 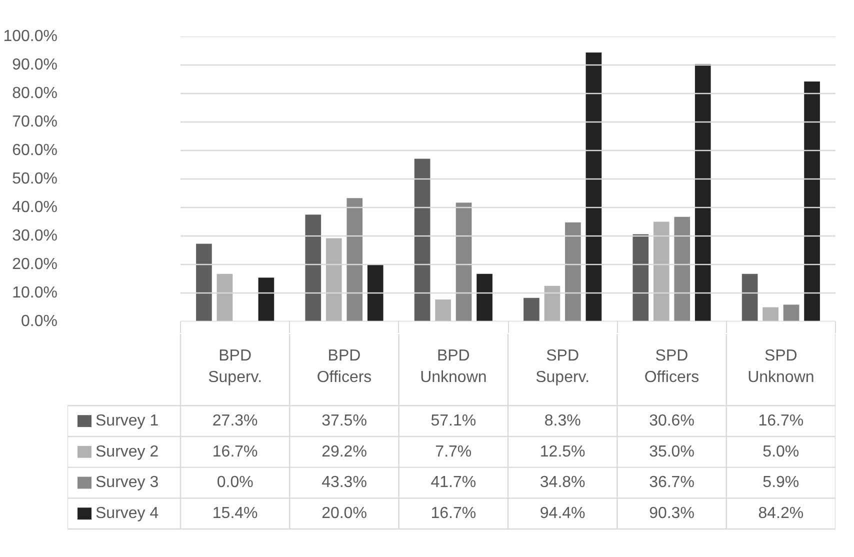 I want to click on data-label: 20.0%, so click(x=344, y=513).